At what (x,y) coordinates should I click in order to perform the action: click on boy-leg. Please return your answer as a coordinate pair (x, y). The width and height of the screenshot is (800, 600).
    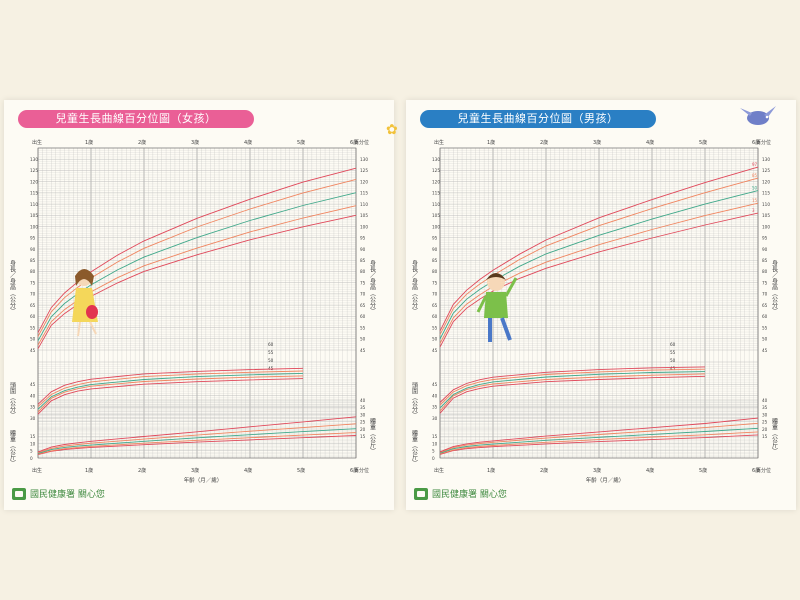
    Looking at the image, I should click on (506, 329).